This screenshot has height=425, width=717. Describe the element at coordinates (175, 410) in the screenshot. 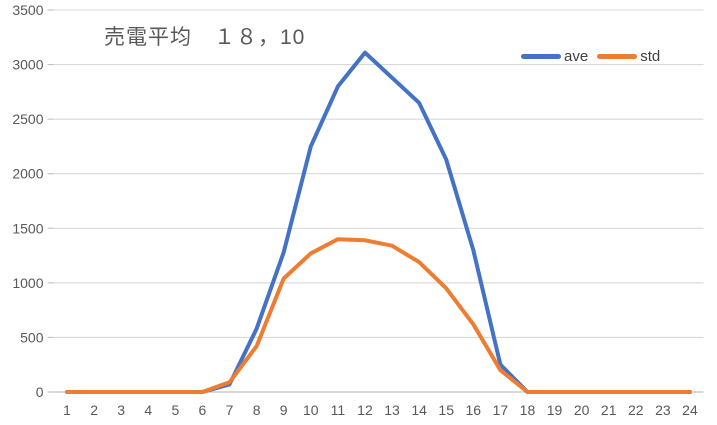

I see `x-axis-tick-label: 5` at that location.